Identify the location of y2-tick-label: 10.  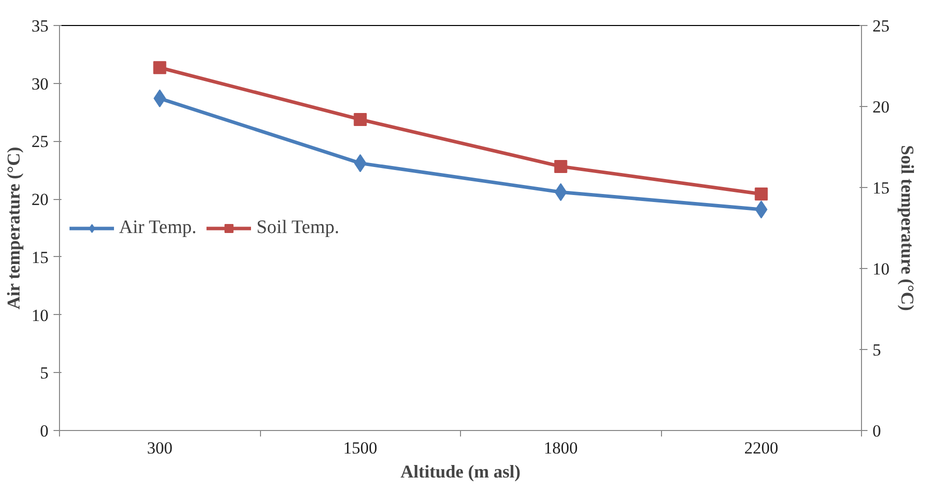
(881, 269).